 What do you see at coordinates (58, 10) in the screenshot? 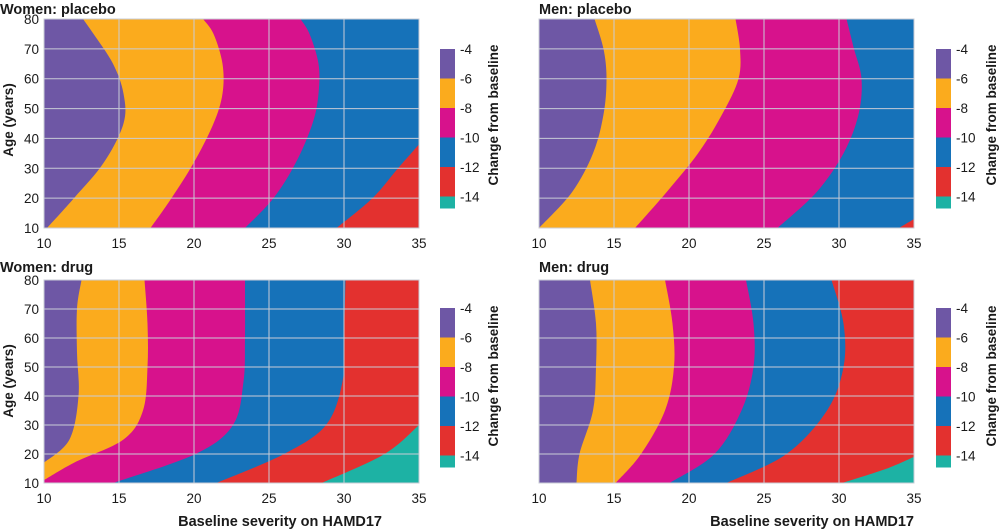
I see `panel-title: Women: placebo` at bounding box center [58, 10].